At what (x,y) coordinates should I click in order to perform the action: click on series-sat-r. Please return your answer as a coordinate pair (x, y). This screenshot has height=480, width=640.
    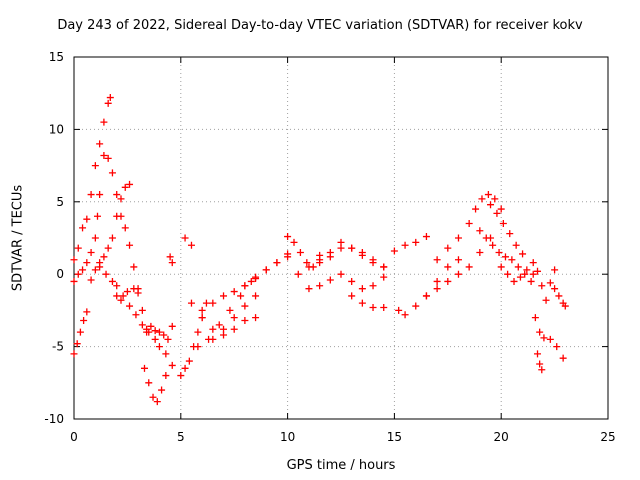
    Looking at the image, I should click on (304, 252).